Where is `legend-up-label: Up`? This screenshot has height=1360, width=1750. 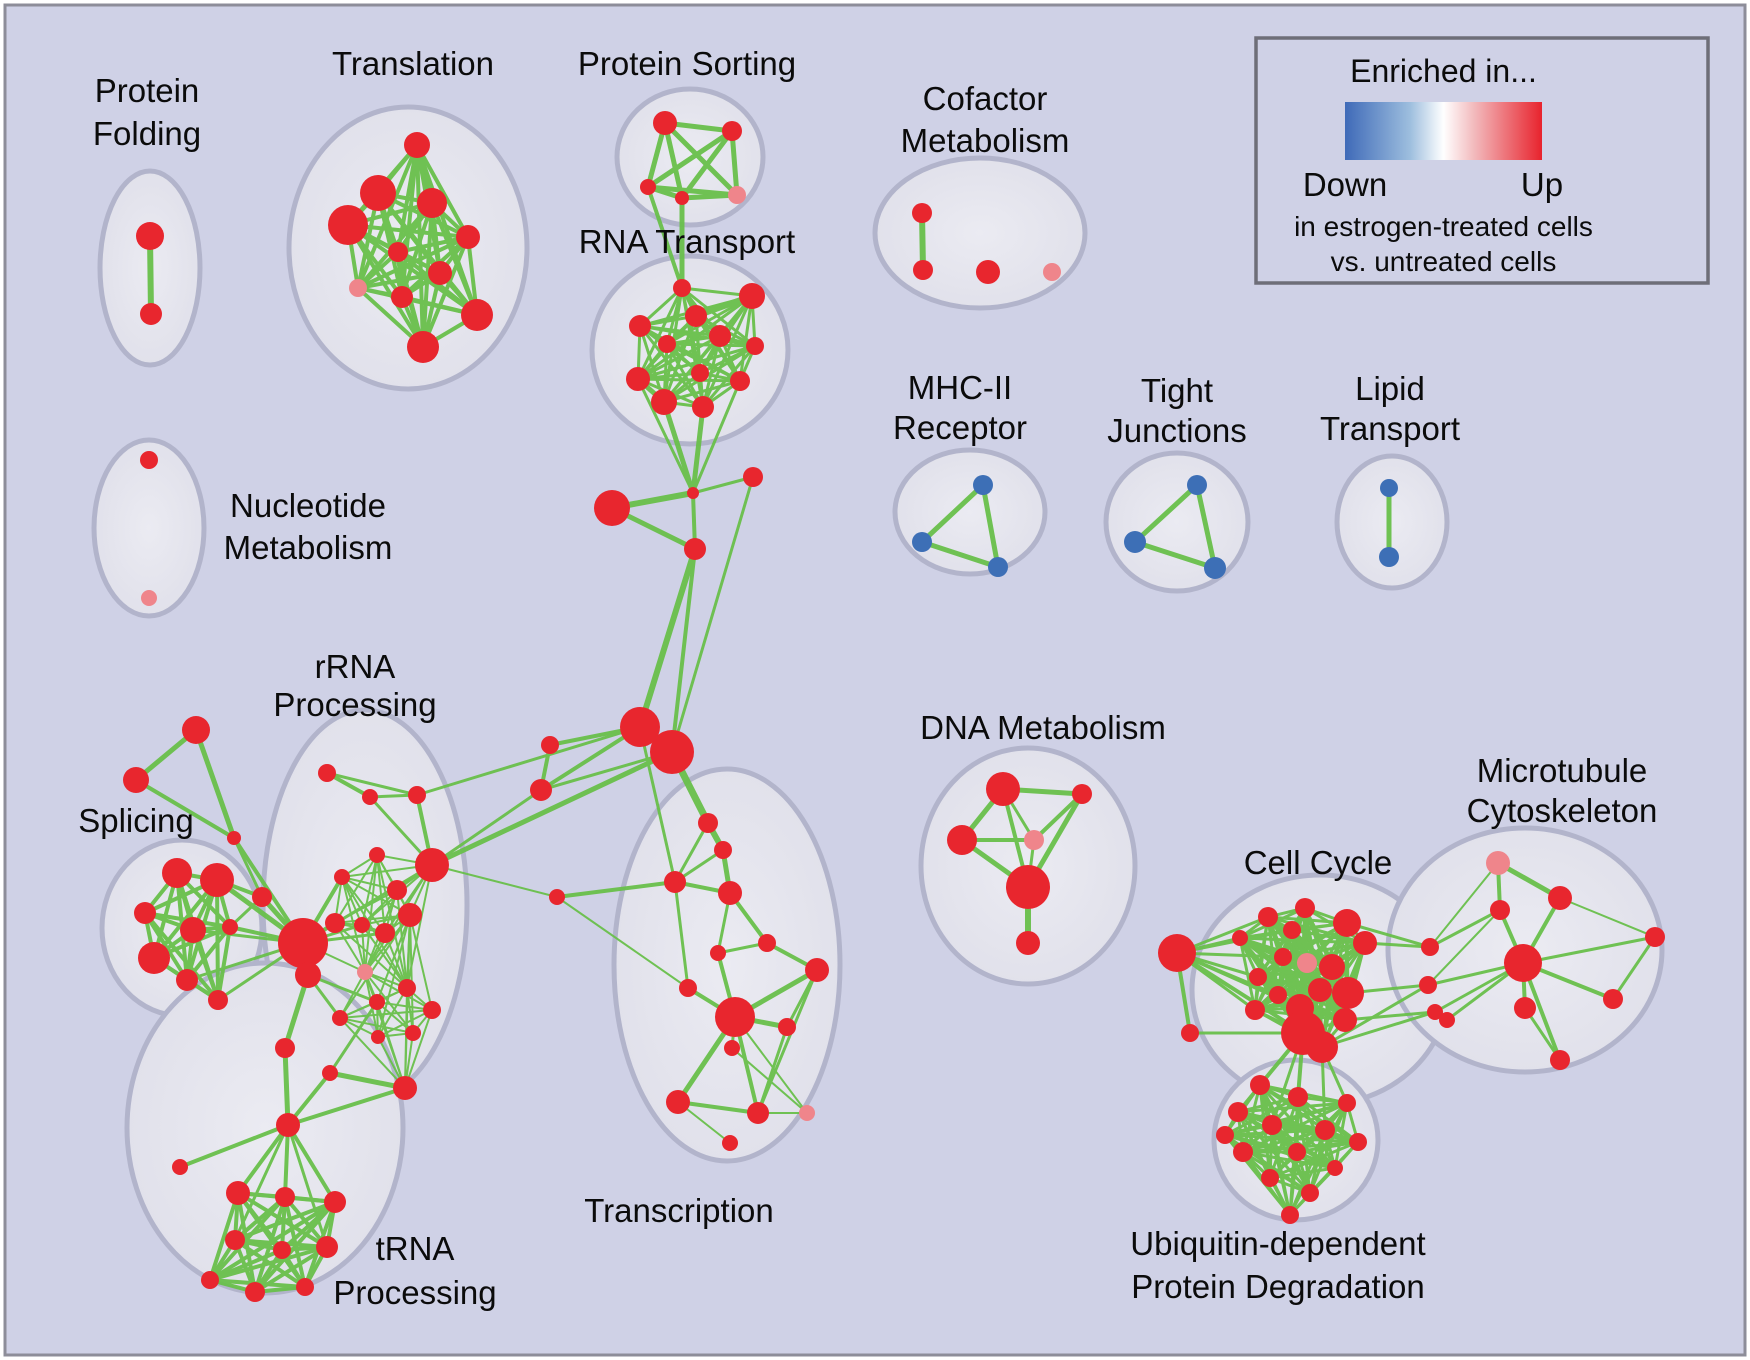 legend-up-label: Up is located at coordinates (1542, 184).